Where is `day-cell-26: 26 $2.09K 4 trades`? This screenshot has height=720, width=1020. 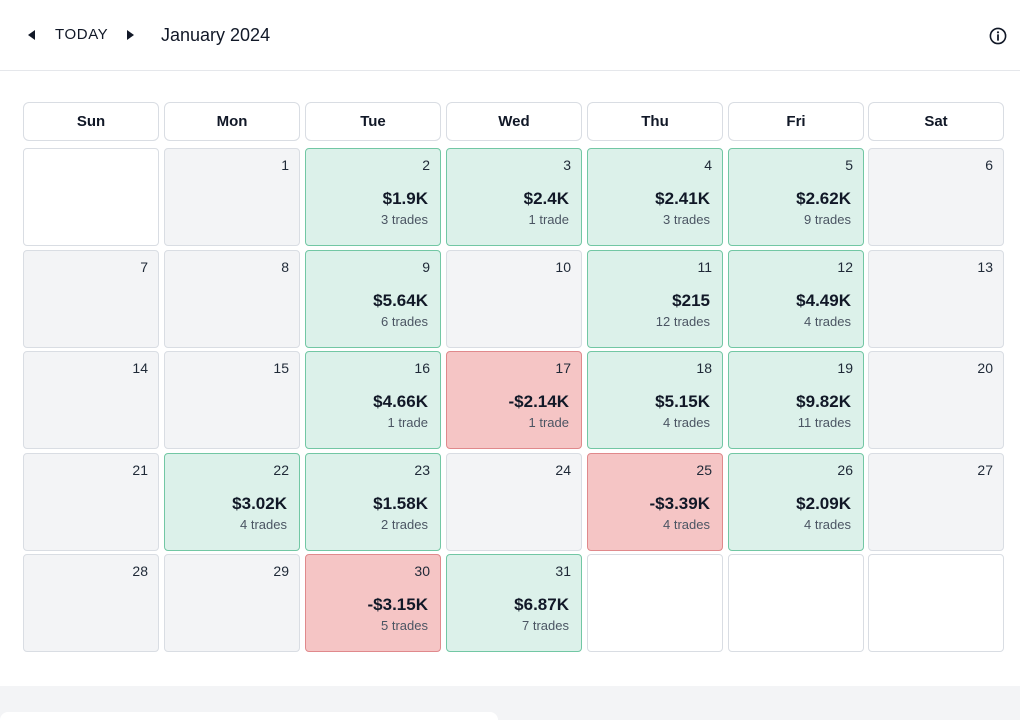 day-cell-26: 26 $2.09K 4 trades is located at coordinates (796, 502).